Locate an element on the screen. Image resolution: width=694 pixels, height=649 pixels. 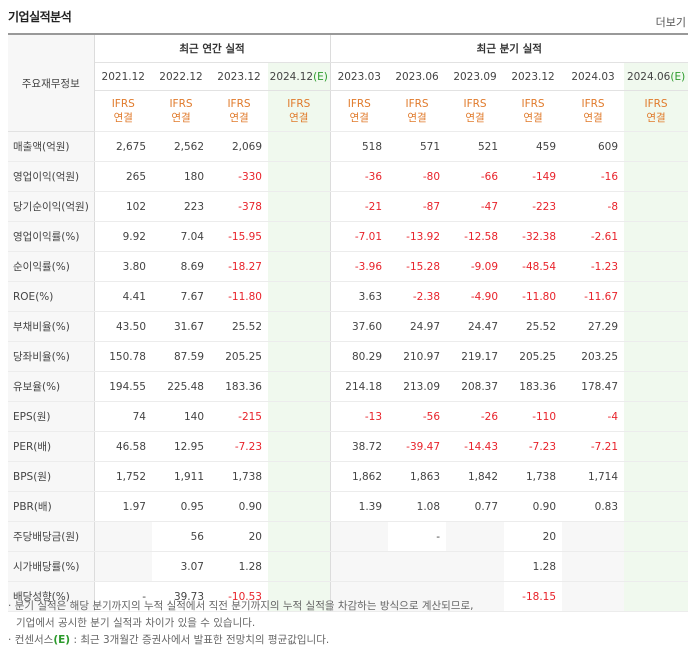
row-label: PBR(배) is located at coordinates (51, 506).